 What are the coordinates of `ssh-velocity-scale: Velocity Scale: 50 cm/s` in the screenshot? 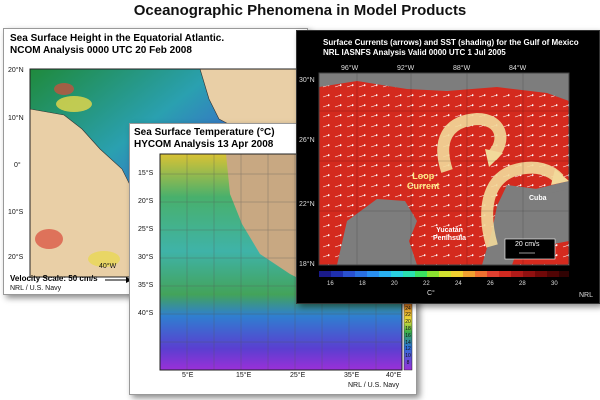 It's located at (54, 278).